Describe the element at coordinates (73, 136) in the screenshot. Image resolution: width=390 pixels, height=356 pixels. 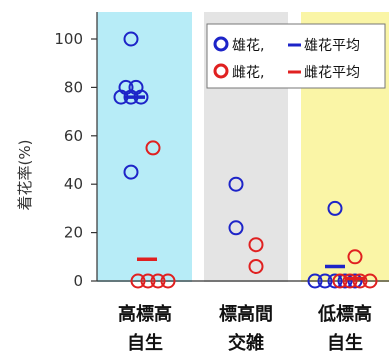
I see `y-tick-label: 60` at that location.